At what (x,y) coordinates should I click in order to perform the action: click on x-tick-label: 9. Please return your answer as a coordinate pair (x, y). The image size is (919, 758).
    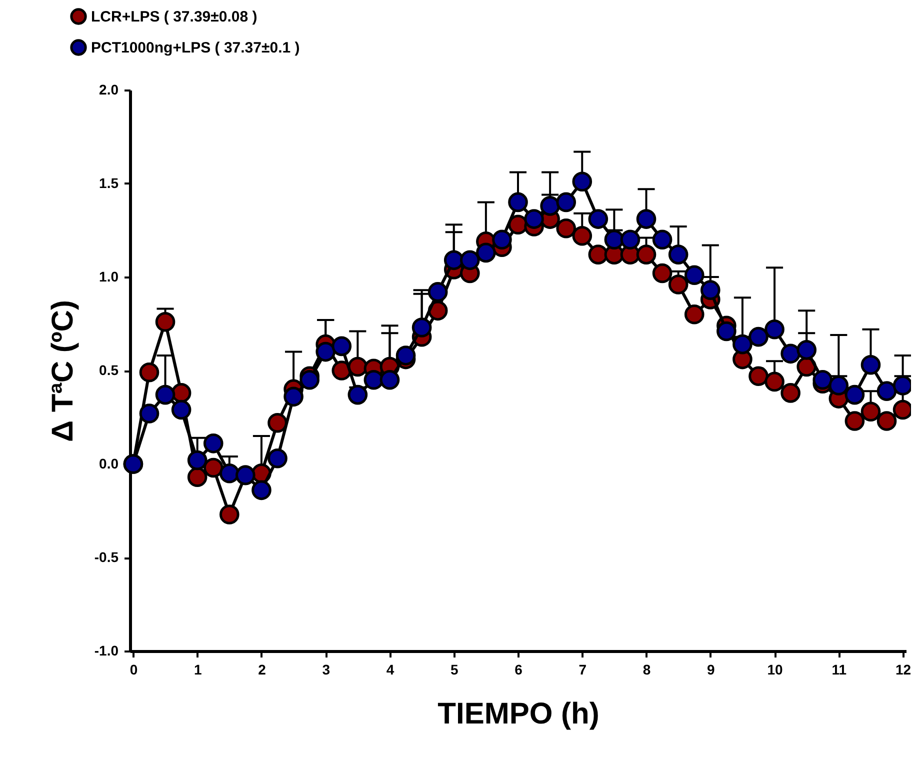
    Looking at the image, I should click on (711, 670).